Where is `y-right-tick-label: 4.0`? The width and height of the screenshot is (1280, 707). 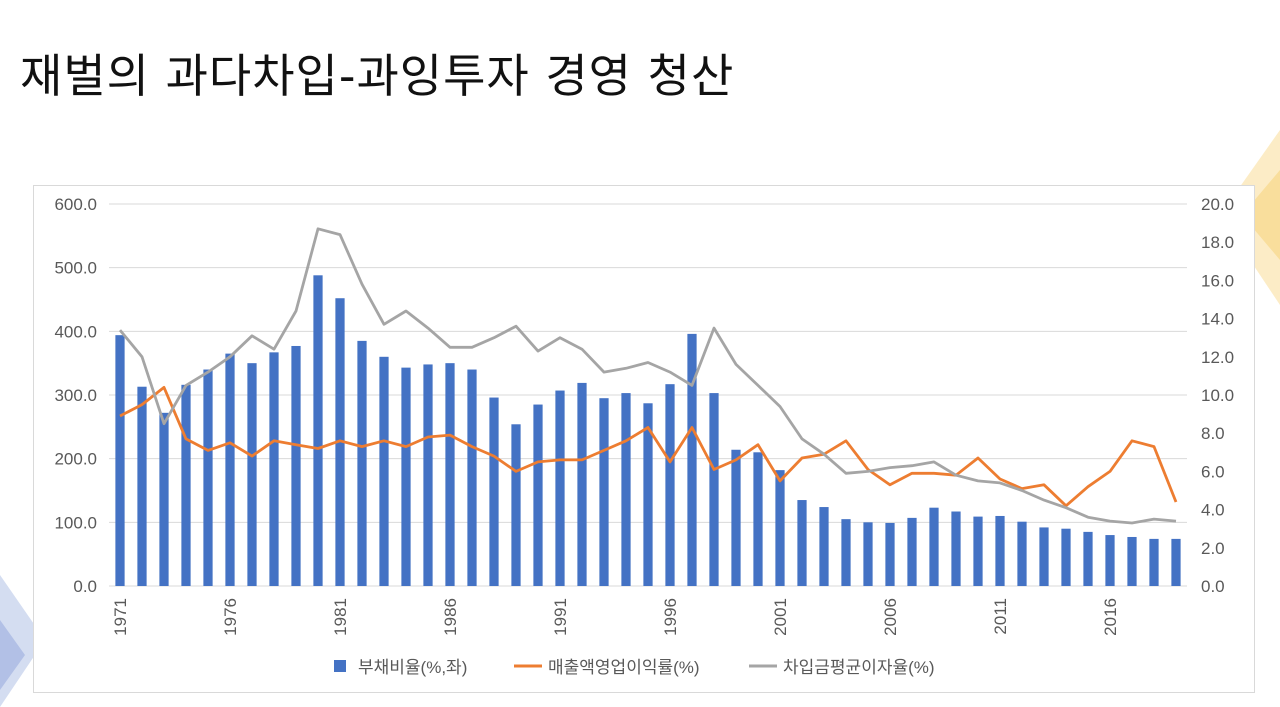
y-right-tick-label: 4.0 is located at coordinates (1213, 510).